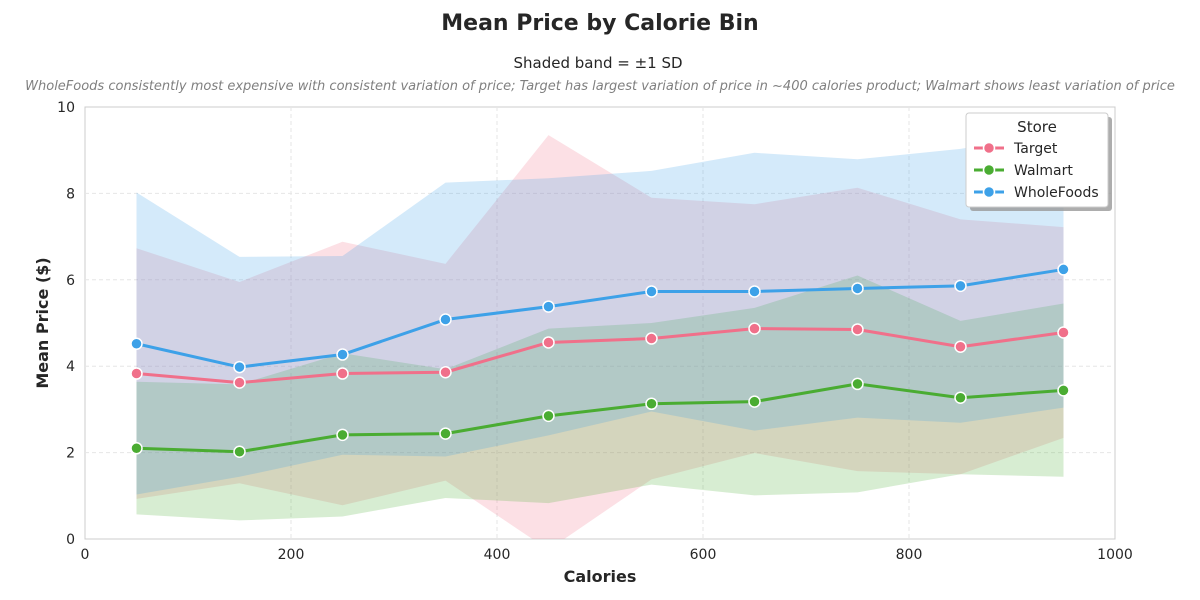 The width and height of the screenshot is (1200, 600). What do you see at coordinates (66, 108) in the screenshot?
I see `y-tick-label: 10` at bounding box center [66, 108].